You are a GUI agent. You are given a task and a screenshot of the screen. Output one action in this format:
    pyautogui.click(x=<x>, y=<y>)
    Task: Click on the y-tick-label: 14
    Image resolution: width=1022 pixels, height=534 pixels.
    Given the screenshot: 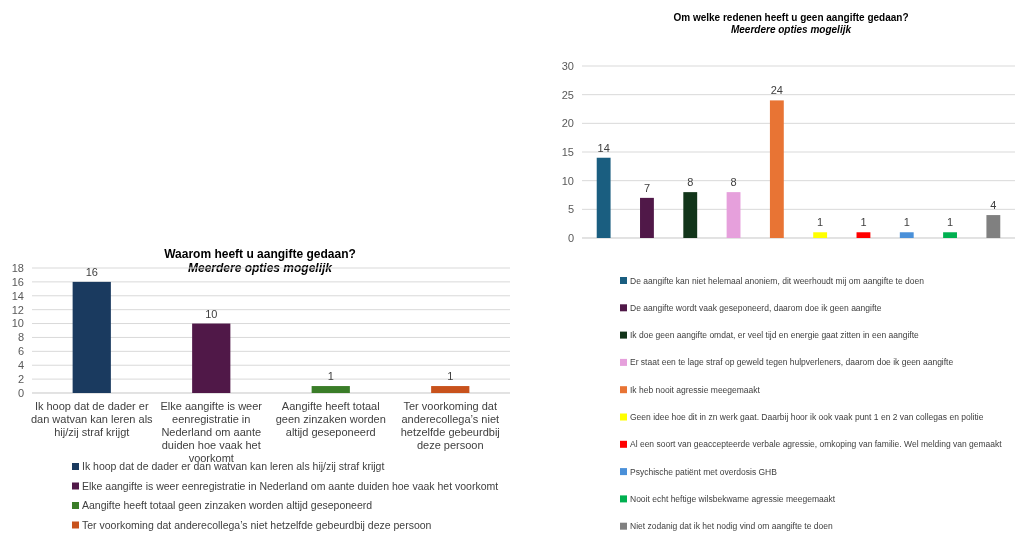 What is the action you would take?
    pyautogui.click(x=17, y=295)
    